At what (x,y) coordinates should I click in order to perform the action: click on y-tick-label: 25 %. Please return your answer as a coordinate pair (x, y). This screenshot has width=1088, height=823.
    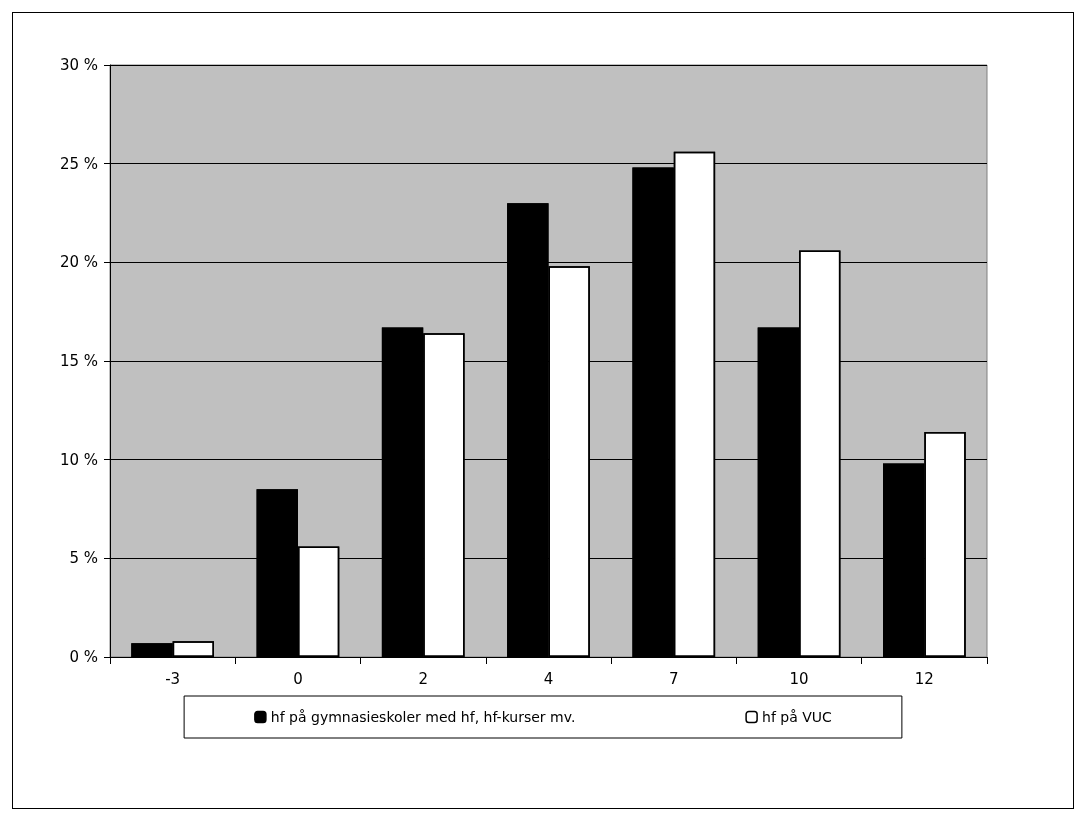
    Looking at the image, I should click on (78, 163).